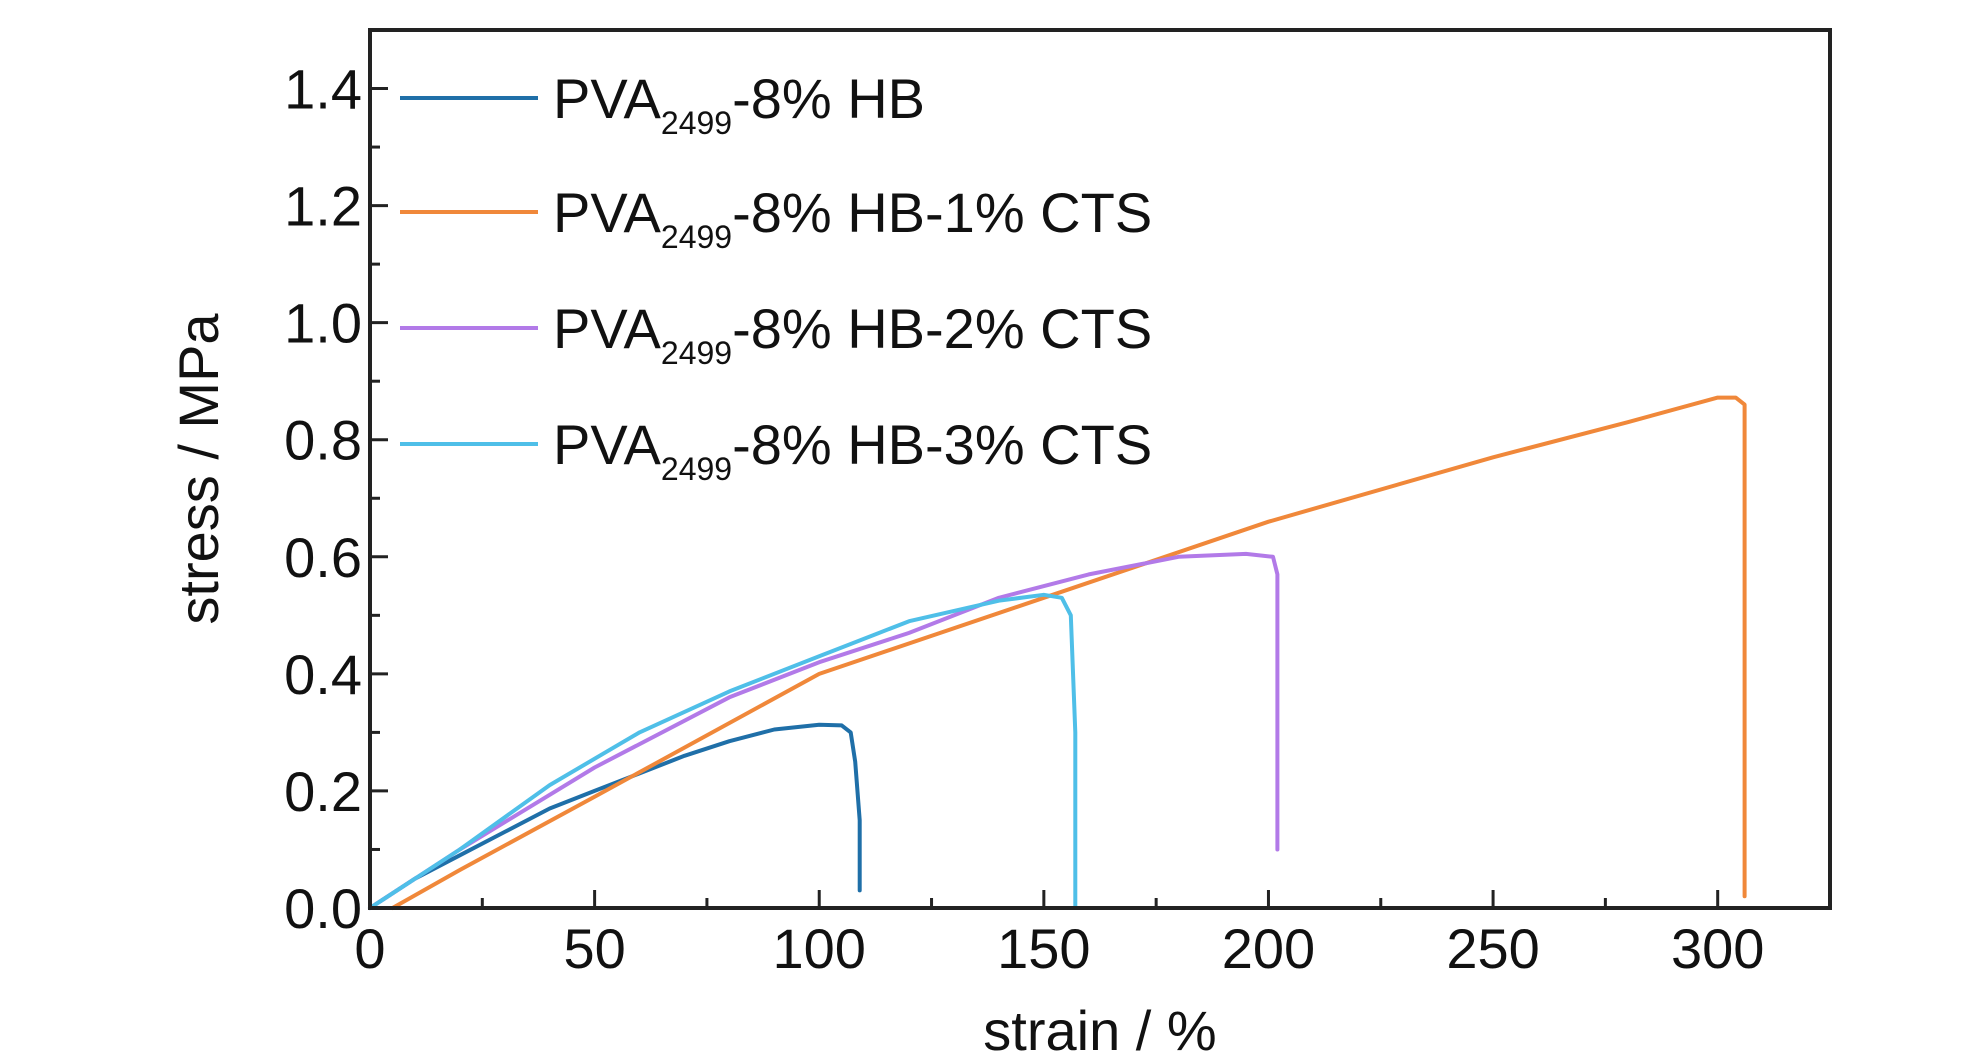 The image size is (1984, 1063). Describe the element at coordinates (323, 674) in the screenshot. I see `y-tick-label: 0.4` at that location.